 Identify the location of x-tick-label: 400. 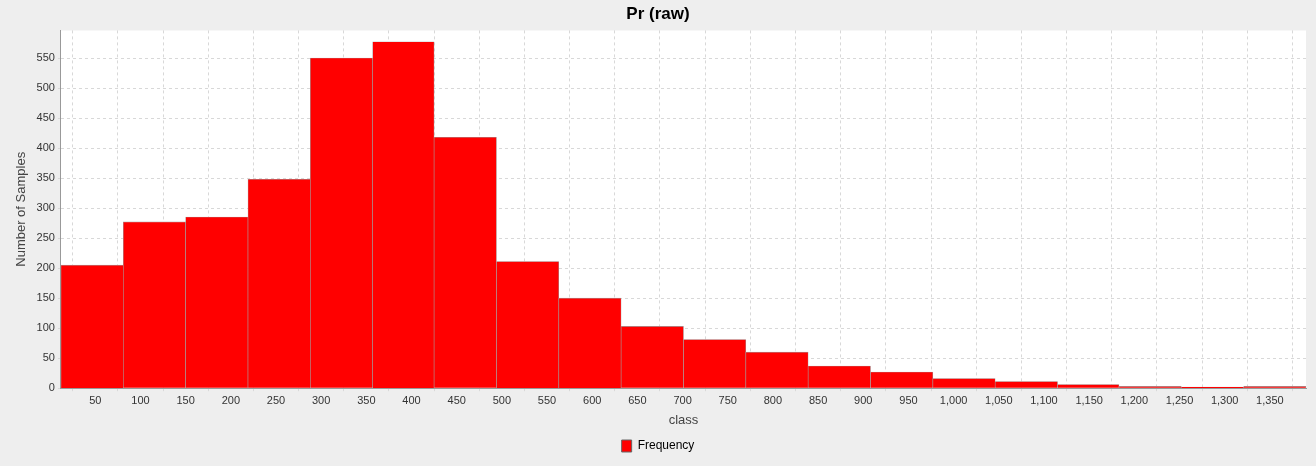
(411, 399).